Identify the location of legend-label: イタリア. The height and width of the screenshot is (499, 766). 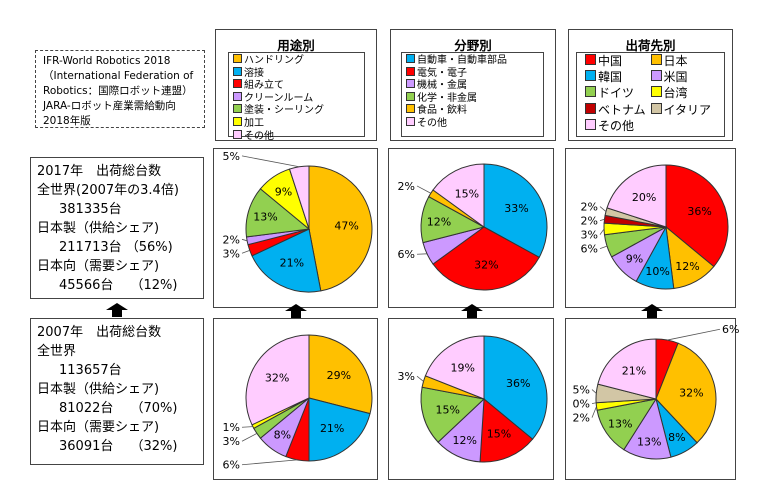
(687, 109).